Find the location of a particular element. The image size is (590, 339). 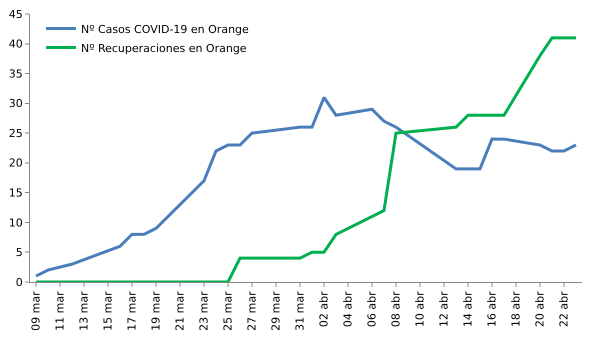

x-tick-label: 02 abr is located at coordinates (324, 309).